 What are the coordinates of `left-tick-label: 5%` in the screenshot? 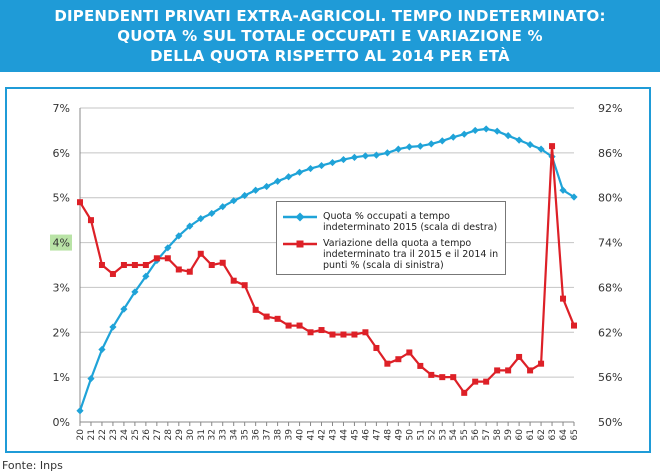 It's located at (61, 198).